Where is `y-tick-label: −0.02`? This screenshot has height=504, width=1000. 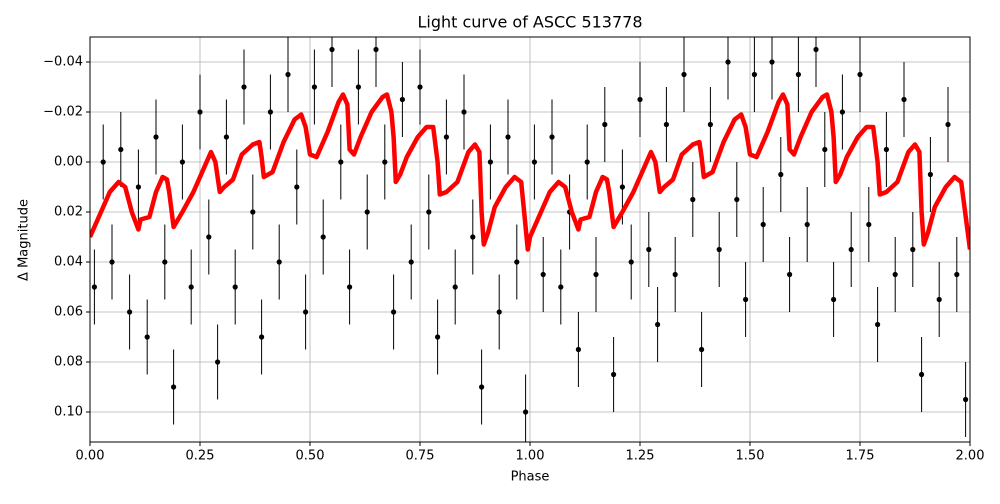
y-tick-label: −0.02 is located at coordinates (63, 112).